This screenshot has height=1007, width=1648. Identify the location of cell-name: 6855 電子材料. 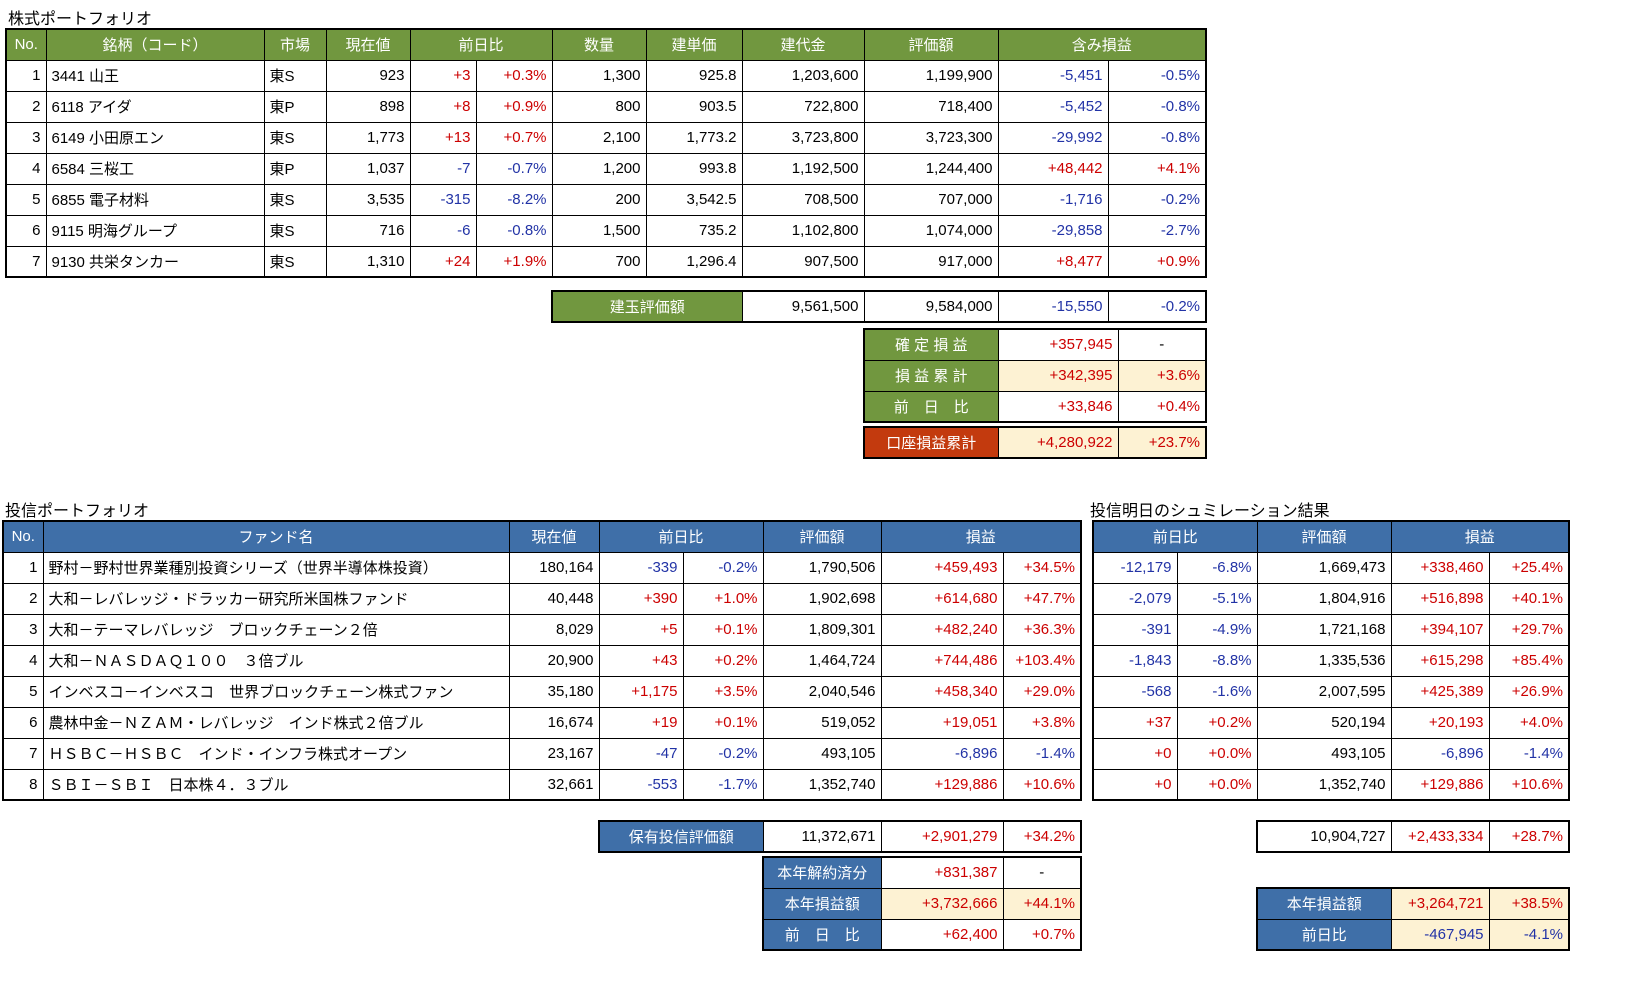
(155, 199).